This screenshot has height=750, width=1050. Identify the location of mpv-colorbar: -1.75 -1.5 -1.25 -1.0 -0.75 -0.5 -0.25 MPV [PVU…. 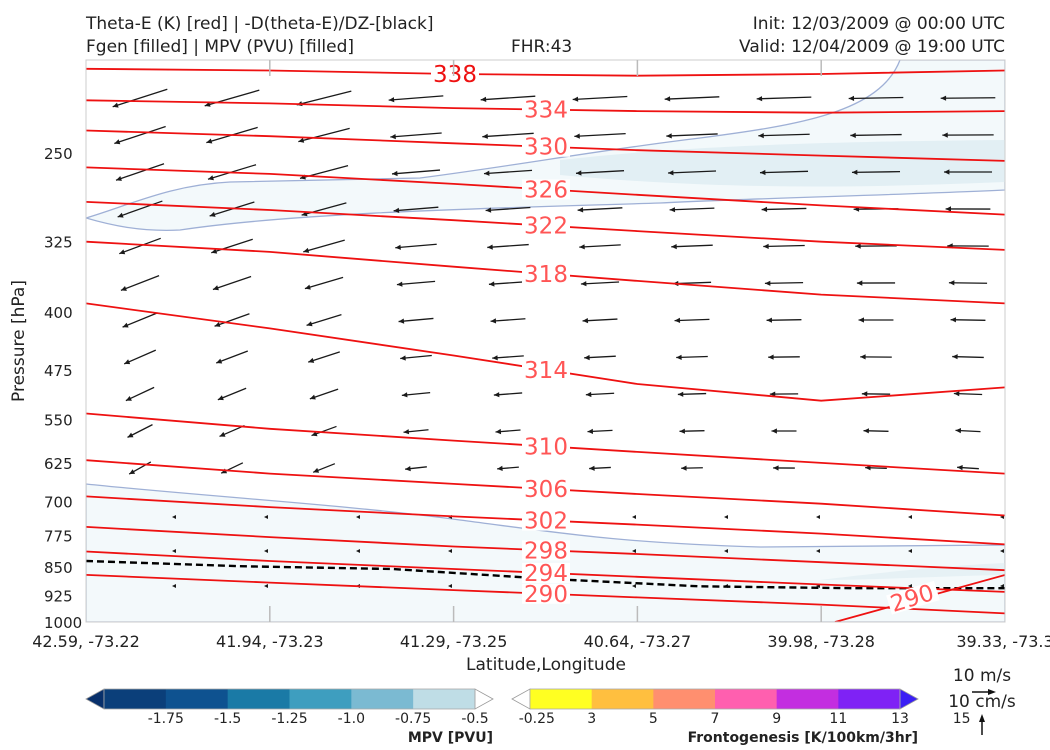
(320, 717).